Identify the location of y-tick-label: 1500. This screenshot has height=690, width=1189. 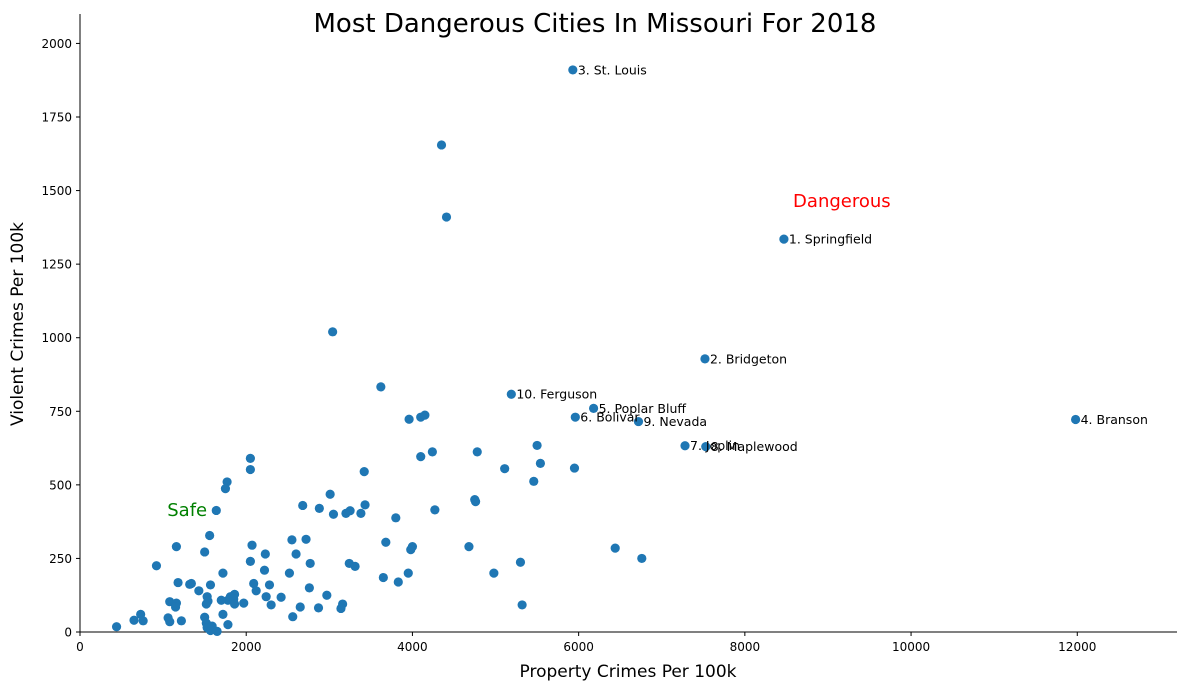
(56, 191).